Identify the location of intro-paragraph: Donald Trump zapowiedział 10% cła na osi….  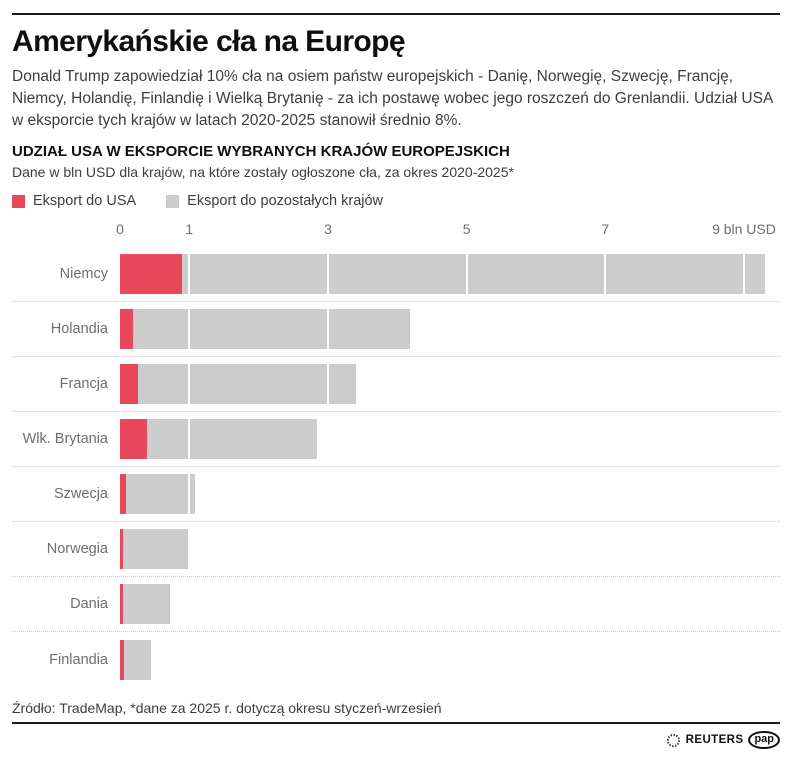
(392, 98).